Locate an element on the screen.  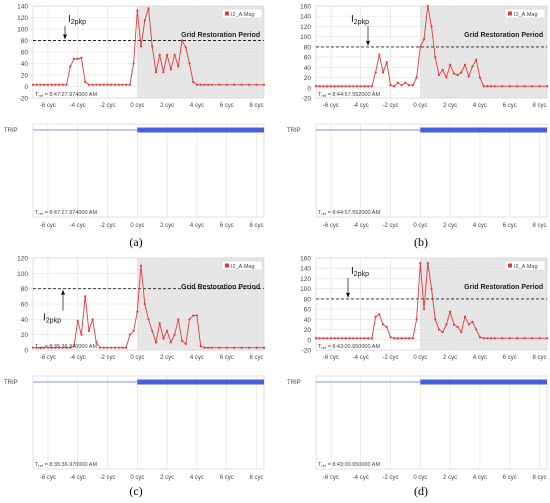
trip-x-tick-label: 8 cyc is located at coordinates (257, 226).